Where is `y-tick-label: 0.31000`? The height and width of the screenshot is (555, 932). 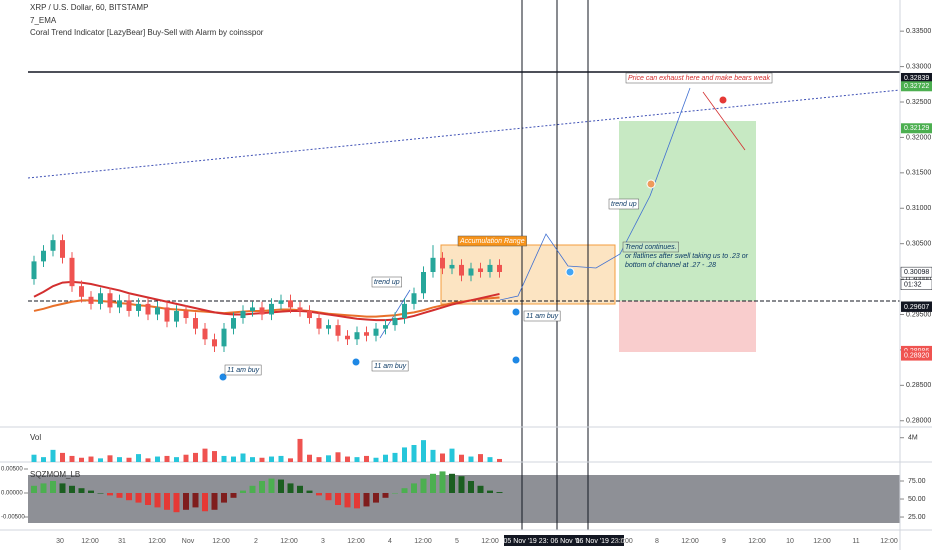
y-tick-label: 0.31000 is located at coordinates (918, 208).